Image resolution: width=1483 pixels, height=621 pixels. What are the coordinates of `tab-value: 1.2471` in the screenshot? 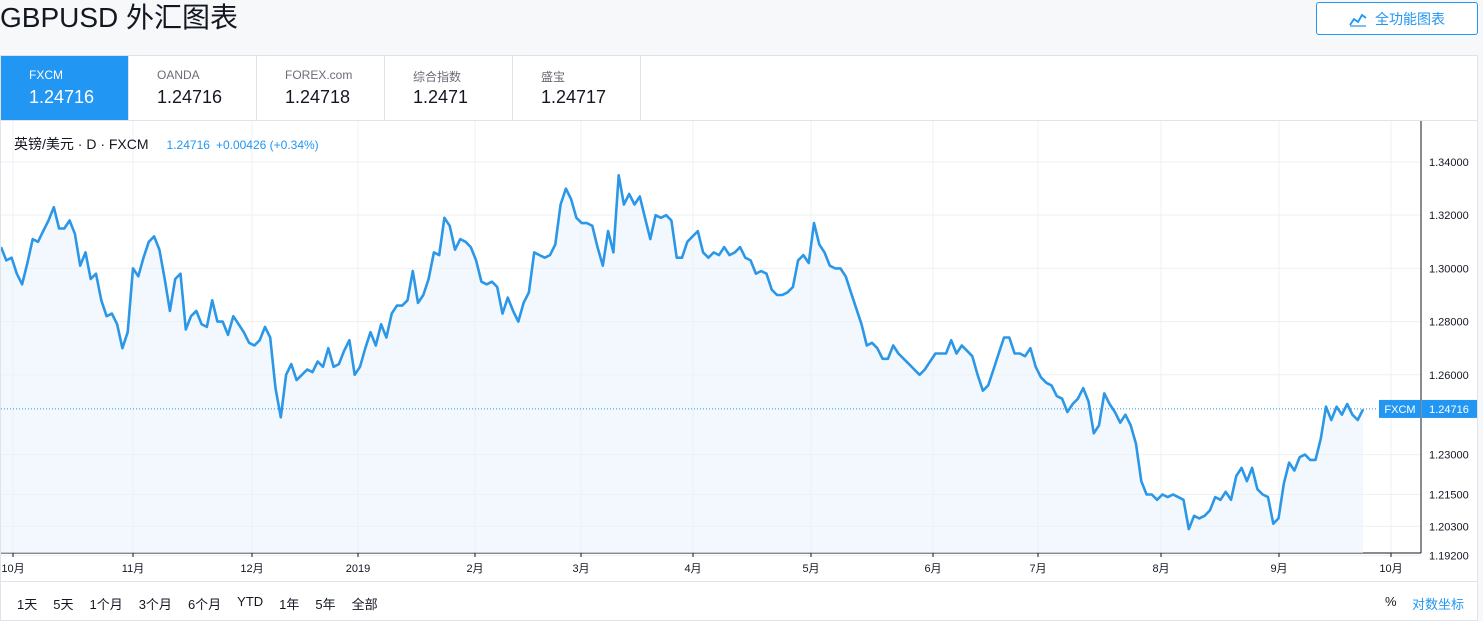 It's located at (441, 97).